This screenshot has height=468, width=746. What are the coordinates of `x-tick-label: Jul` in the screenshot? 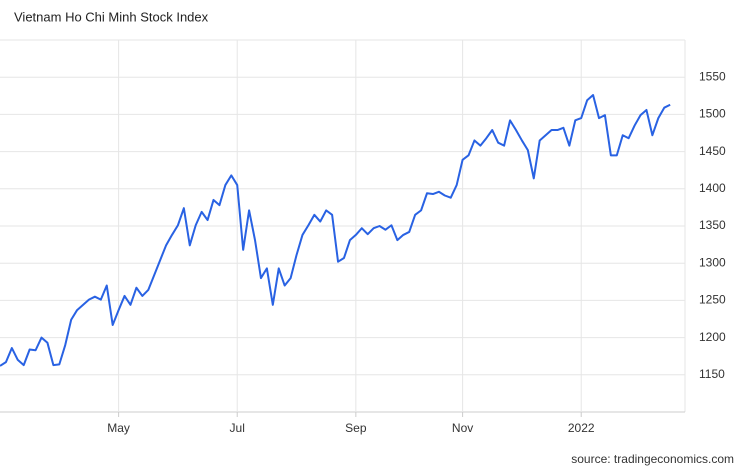 It's located at (237, 428).